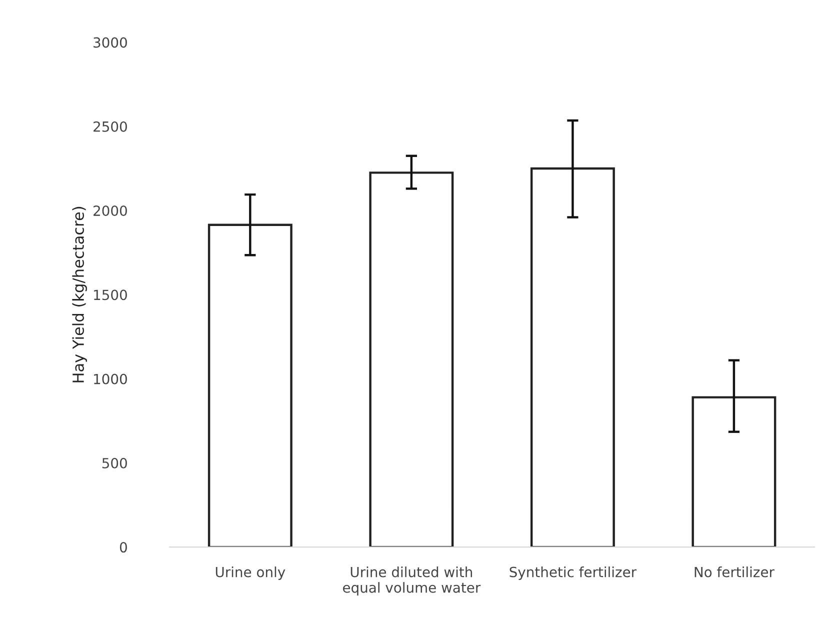 The image size is (827, 631). What do you see at coordinates (110, 126) in the screenshot?
I see `y-tick-label: 2500` at bounding box center [110, 126].